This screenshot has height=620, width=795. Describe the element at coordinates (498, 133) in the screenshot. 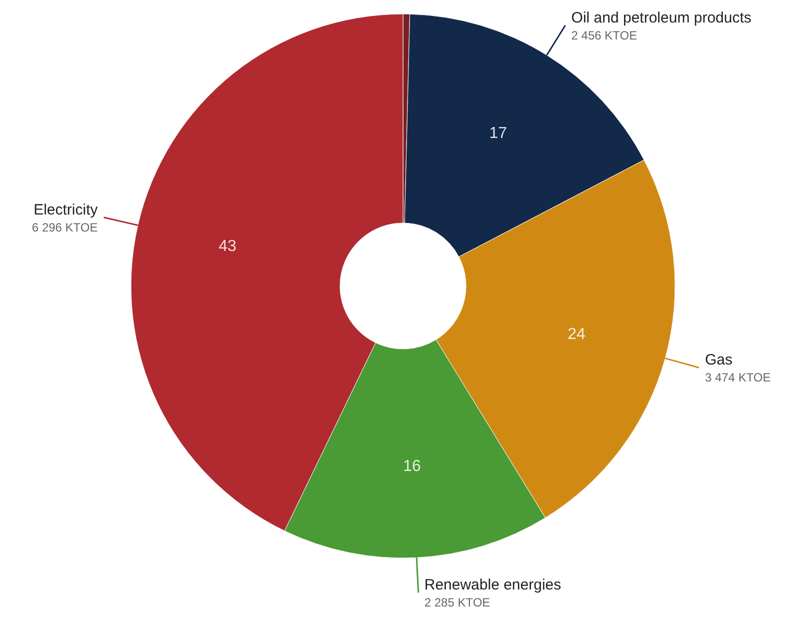

I see `data-label: 17` at that location.